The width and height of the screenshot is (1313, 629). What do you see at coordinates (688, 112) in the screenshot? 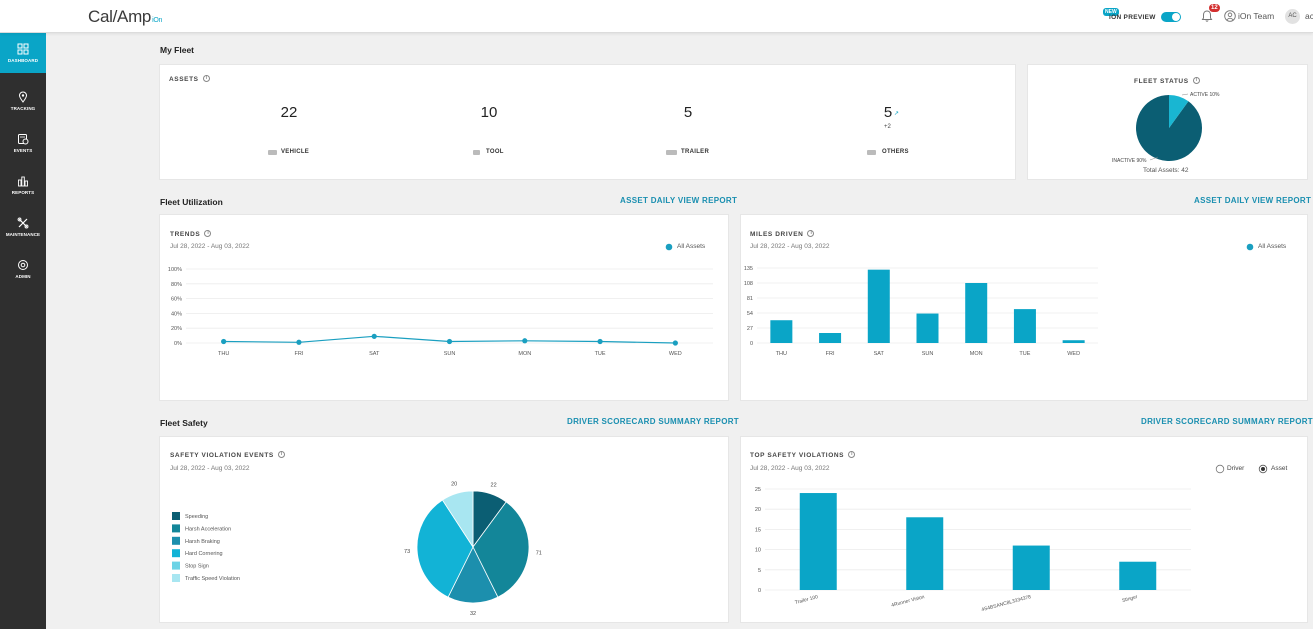
I see `trailer-count: 5` at bounding box center [688, 112].